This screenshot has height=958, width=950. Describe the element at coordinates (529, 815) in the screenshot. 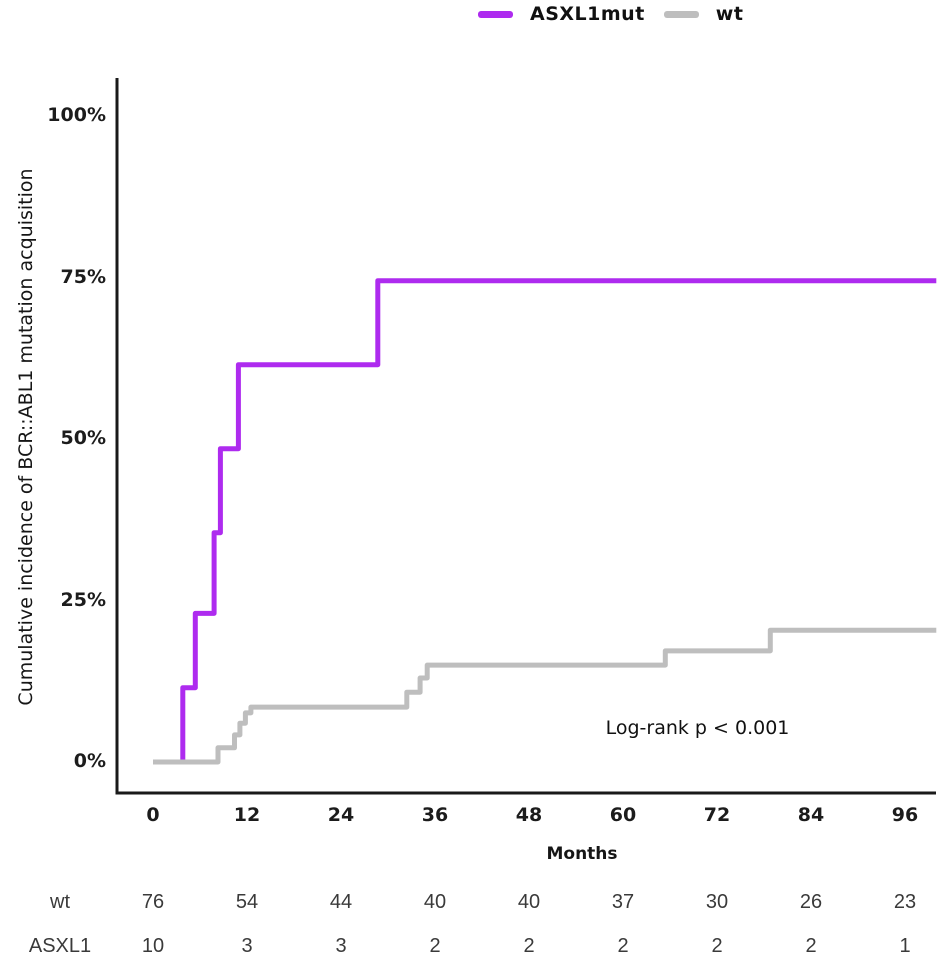

I see `x-tick-label: 48` at that location.